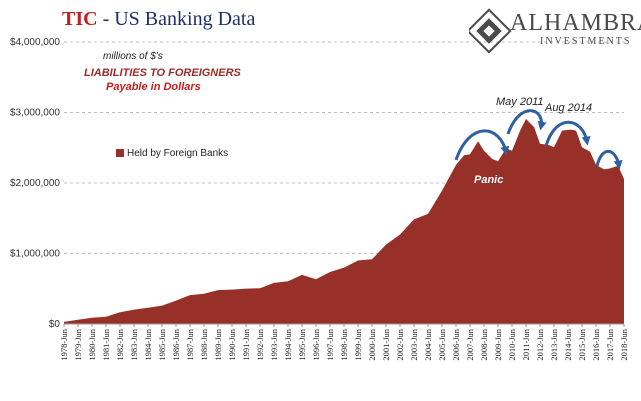  Describe the element at coordinates (526, 344) in the screenshot. I see `x-tick-label: 2011-Jun` at that location.